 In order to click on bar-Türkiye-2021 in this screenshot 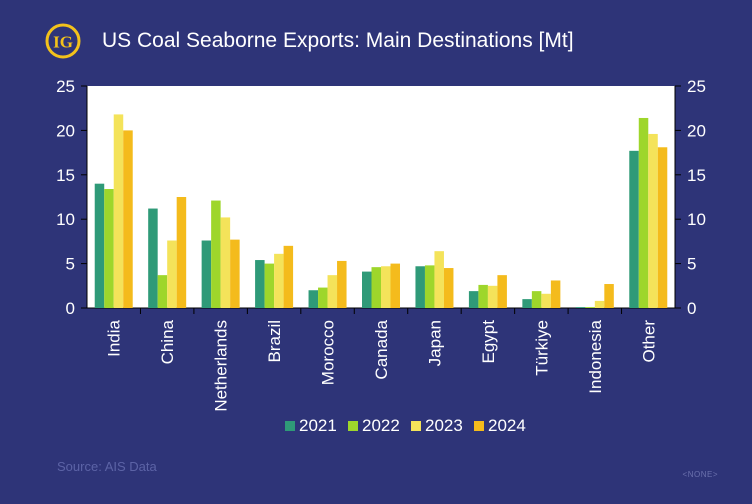, I will do `click(527, 303)`.